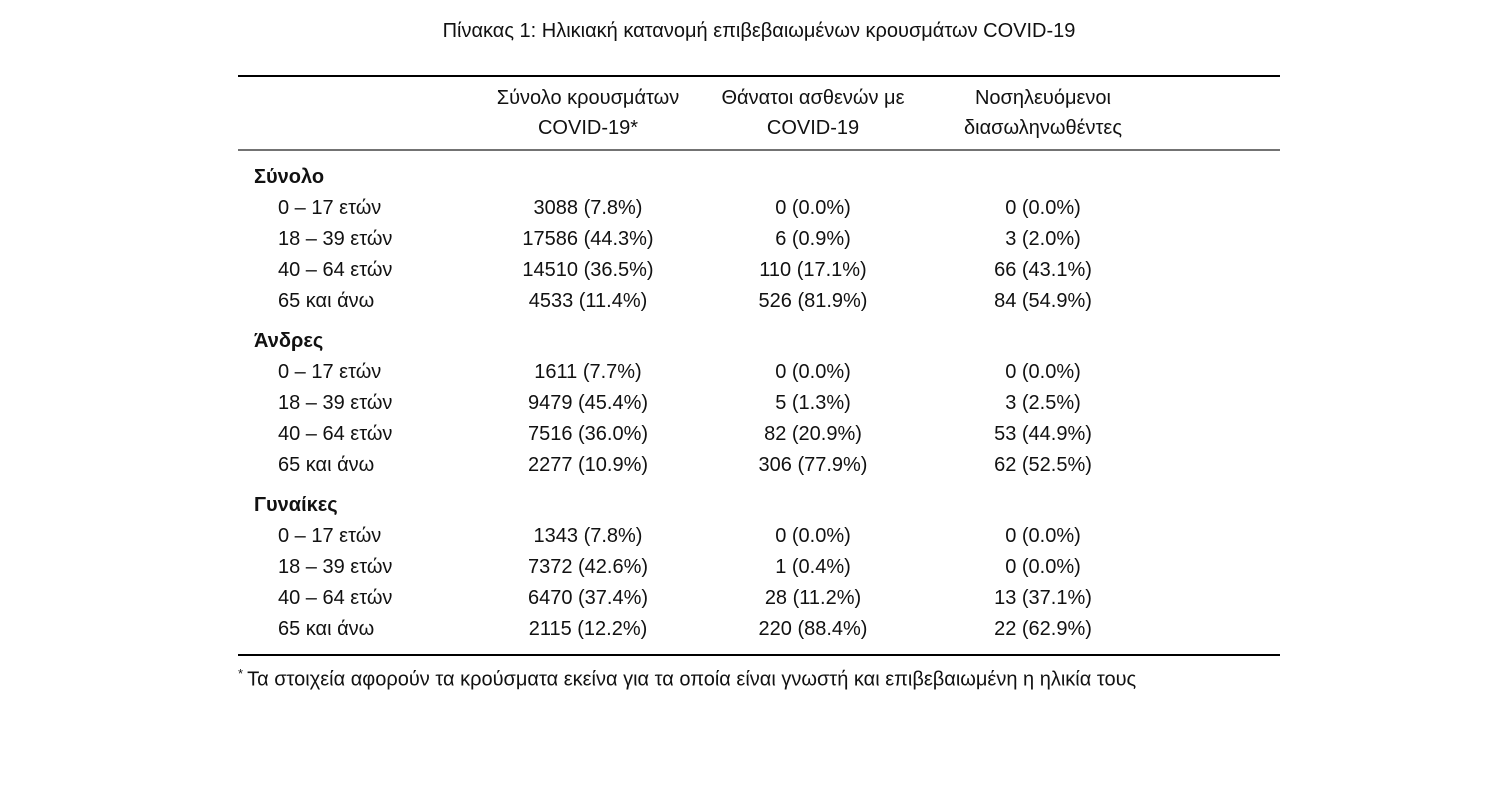 The height and width of the screenshot is (798, 1500). Describe the element at coordinates (588, 113) in the screenshot. I see `header-total-cases: Σύνολο κρουσμάτων COVID-19*` at that location.